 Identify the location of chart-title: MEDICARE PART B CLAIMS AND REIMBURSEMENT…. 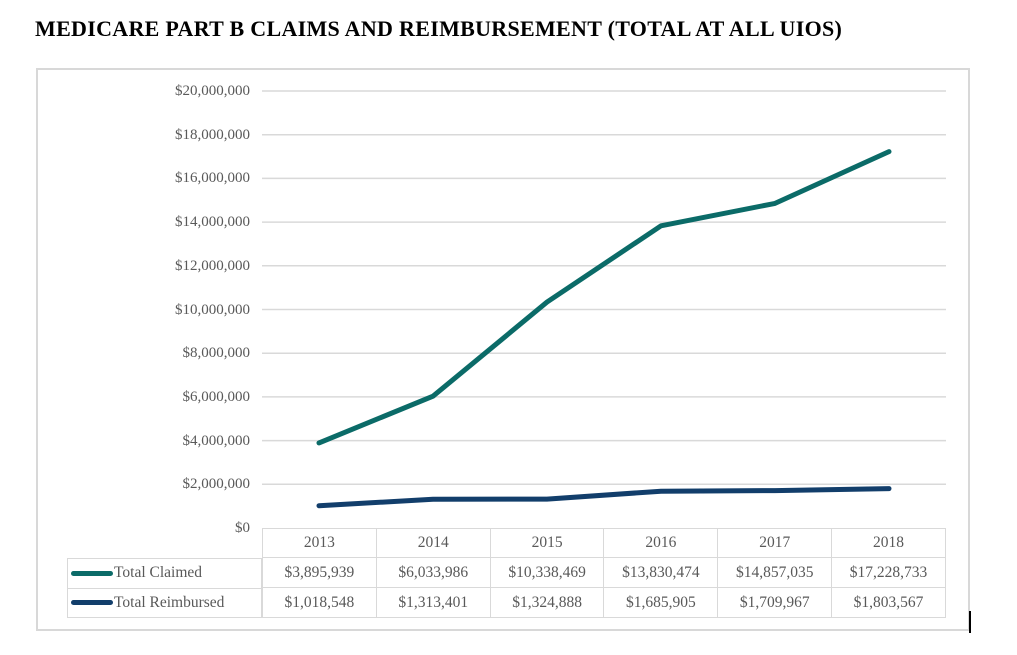
(439, 28).